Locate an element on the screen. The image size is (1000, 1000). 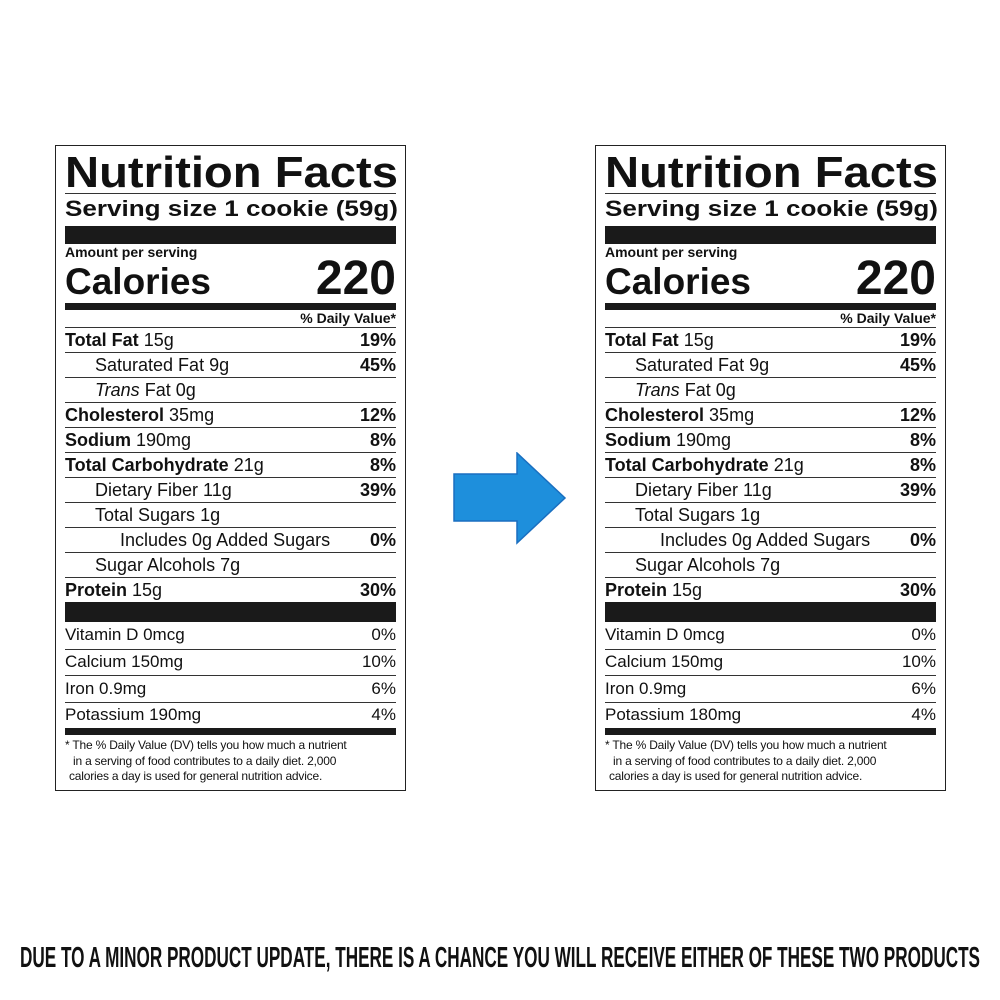
nutrient-amount: 21g is located at coordinates (788, 464).